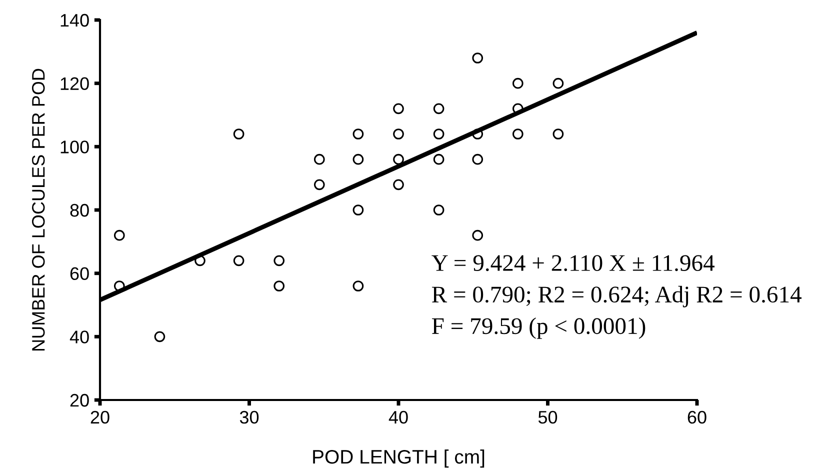 The width and height of the screenshot is (837, 476). I want to click on annotation: Y = 9.424 + 2.110 X ± 11.964, so click(573, 263).